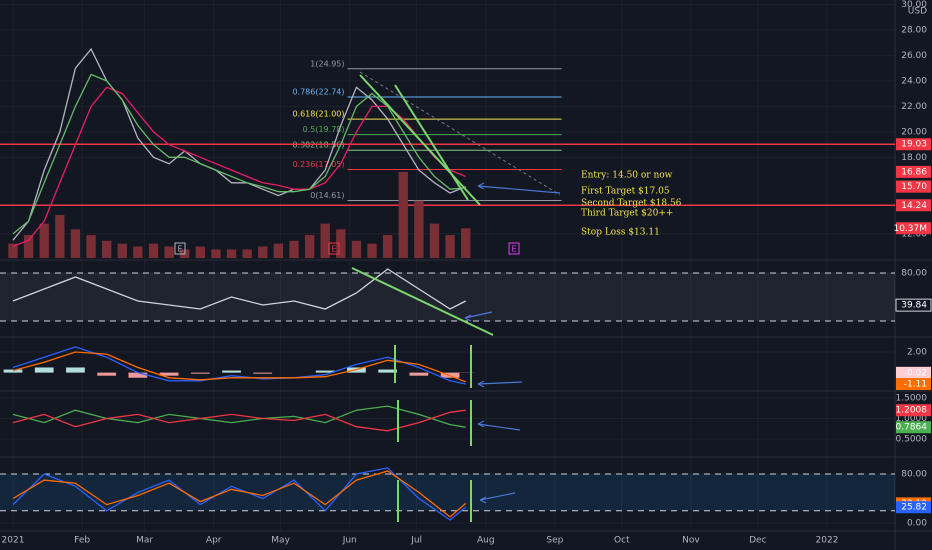 The height and width of the screenshot is (550, 932). What do you see at coordinates (349, 541) in the screenshot?
I see `x-tick-label: Jun` at bounding box center [349, 541].